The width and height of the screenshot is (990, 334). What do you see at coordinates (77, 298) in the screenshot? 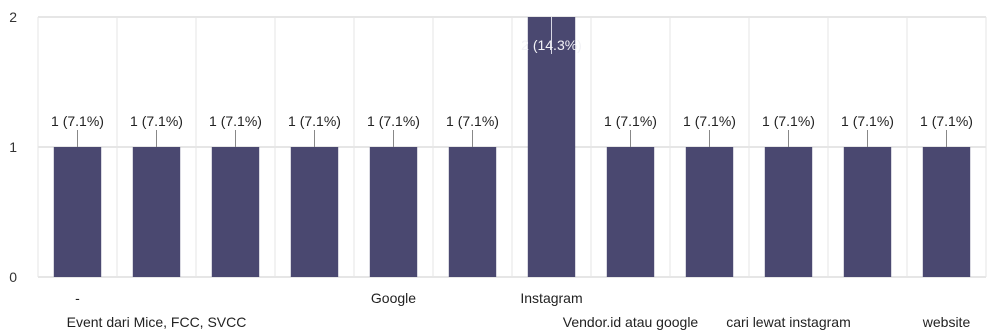
I see `x-tick-label: -` at bounding box center [77, 298].